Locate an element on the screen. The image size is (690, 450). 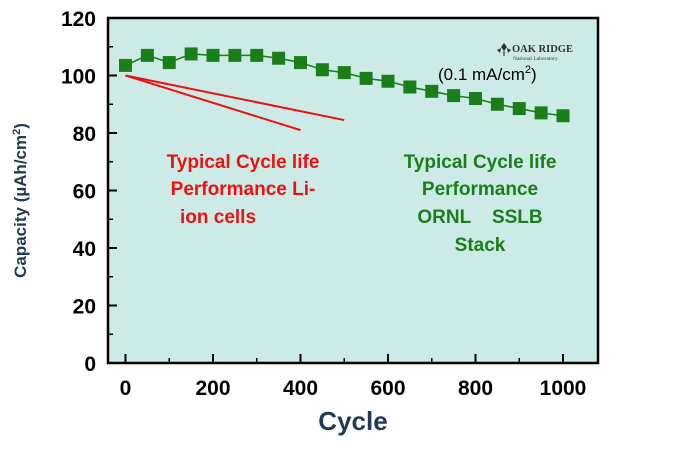
test-condition-text: (0.1 mA/cm is located at coordinates (481, 74).